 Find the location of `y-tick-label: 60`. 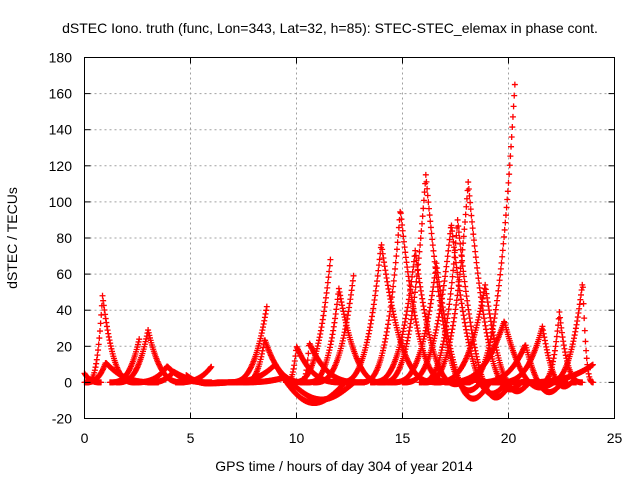

y-tick-label: 60 is located at coordinates (64, 274).